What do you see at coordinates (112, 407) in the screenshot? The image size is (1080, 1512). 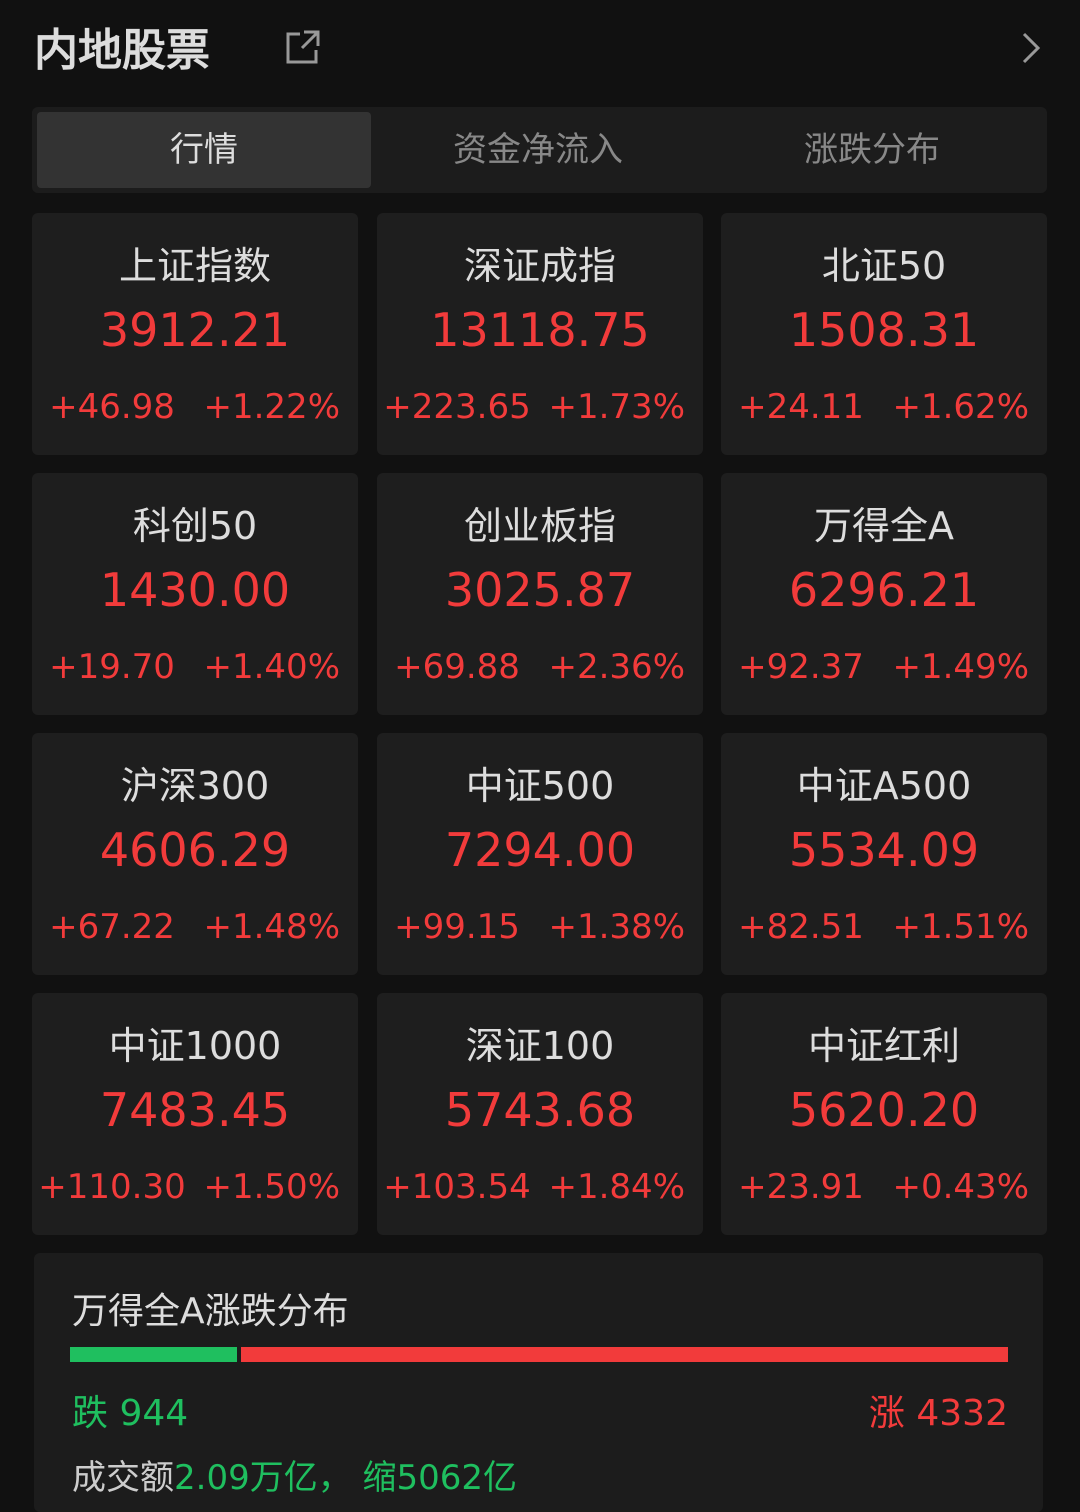 I see `index-change: +46.98` at bounding box center [112, 407].